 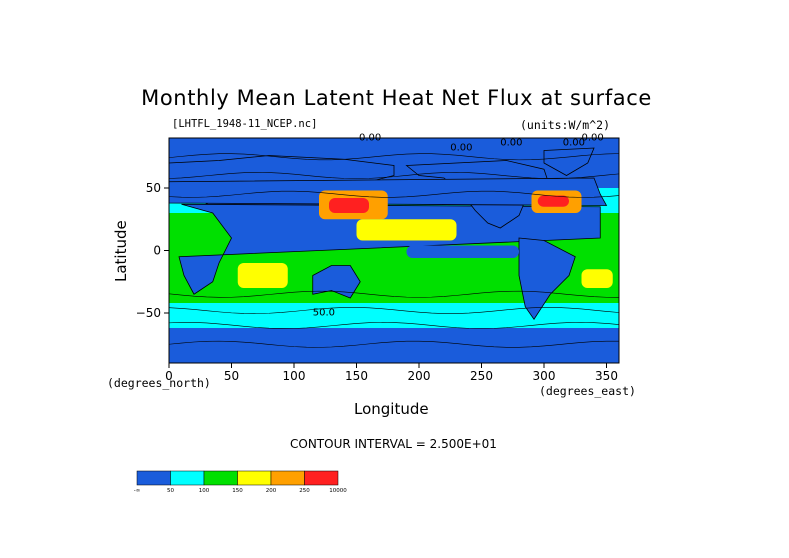 What do you see at coordinates (569, 161) in the screenshot?
I see `land-greenland` at bounding box center [569, 161].